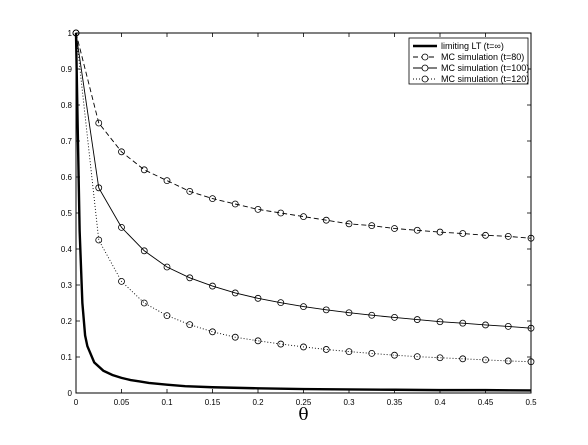  Describe the element at coordinates (486, 402) in the screenshot. I see `x-tick-label: 0.45` at that location.